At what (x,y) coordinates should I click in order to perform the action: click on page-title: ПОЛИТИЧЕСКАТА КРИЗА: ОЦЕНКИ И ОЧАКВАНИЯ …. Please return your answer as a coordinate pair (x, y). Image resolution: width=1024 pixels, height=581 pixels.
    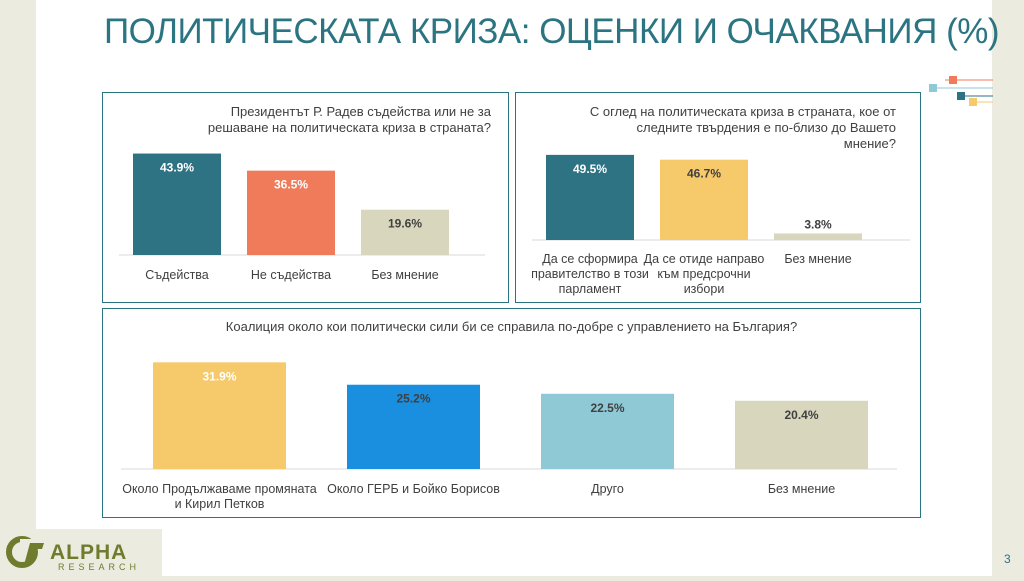
    Looking at the image, I should click on (552, 31).